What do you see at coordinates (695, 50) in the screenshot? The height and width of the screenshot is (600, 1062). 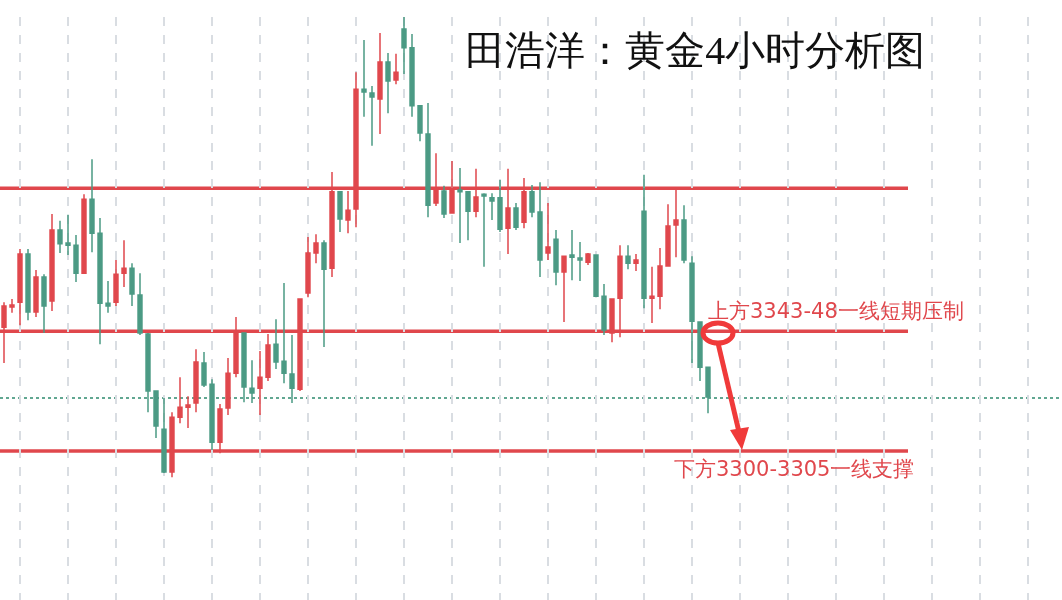 I see `chart-title: 田浩洋：黄金4小时分析图` at bounding box center [695, 50].